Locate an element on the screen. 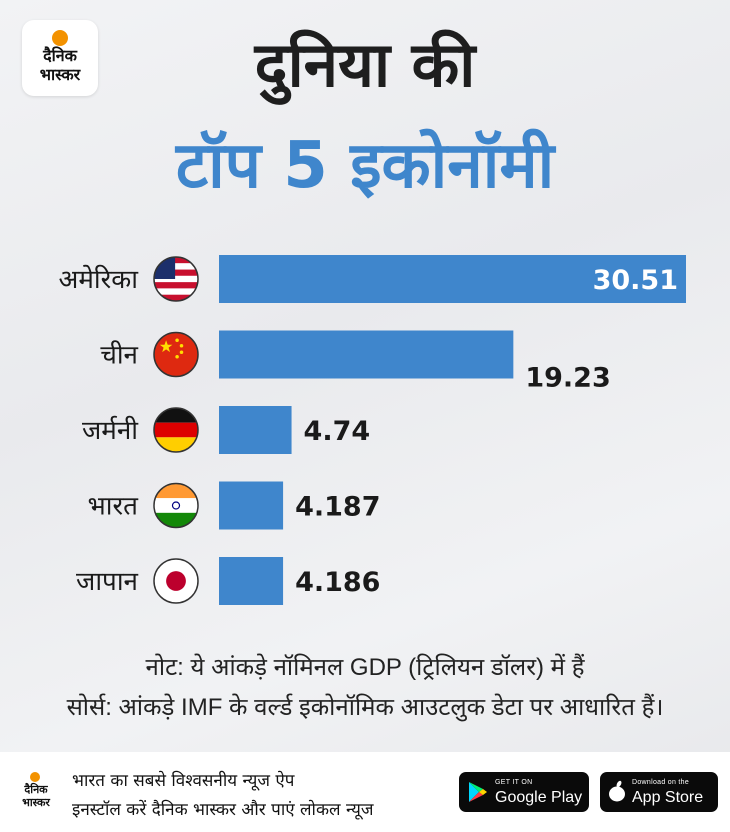  japan-flag-icon is located at coordinates (176, 581).